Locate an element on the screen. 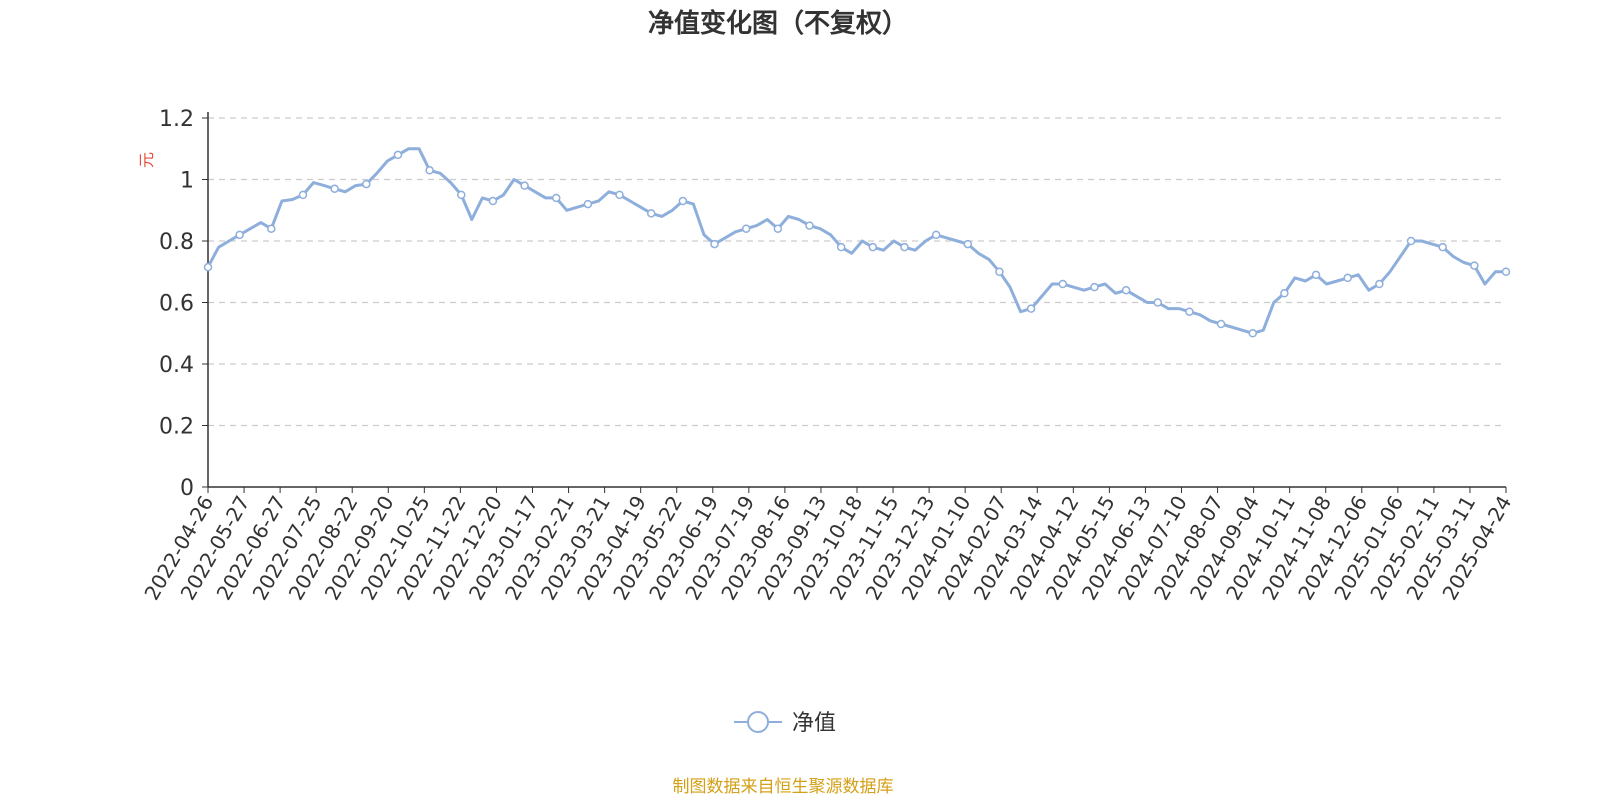 Image resolution: width=1600 pixels, height=804 pixels. y-tick-label: 0.6 is located at coordinates (176, 304).